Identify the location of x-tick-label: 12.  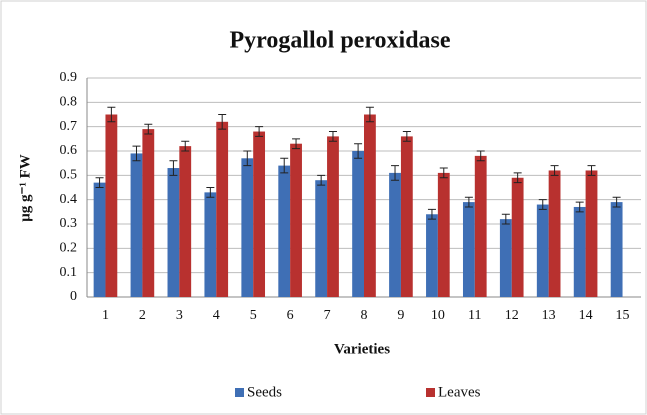
(512, 315).